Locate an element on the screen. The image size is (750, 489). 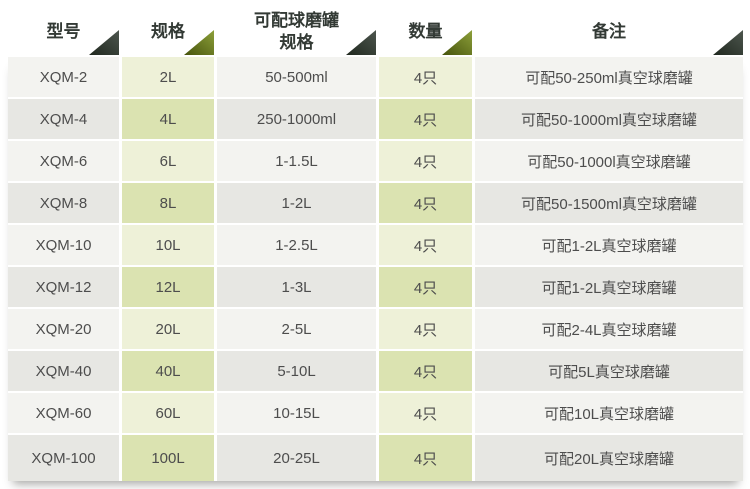
cell-jar-spec: 50-500ml is located at coordinates (296, 77).